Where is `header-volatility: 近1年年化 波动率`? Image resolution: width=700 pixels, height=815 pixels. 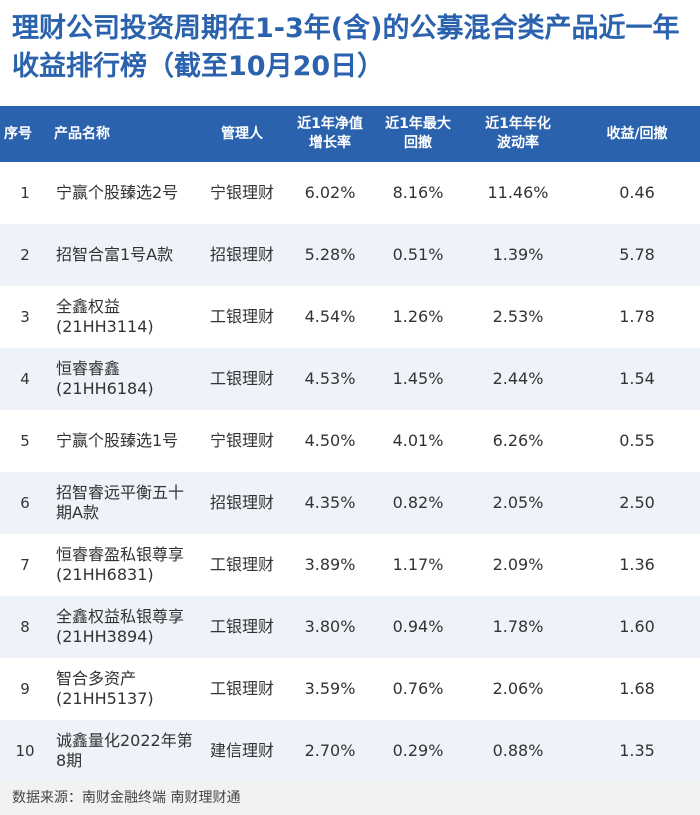 header-volatility: 近1年年化 波动率 is located at coordinates (518, 133).